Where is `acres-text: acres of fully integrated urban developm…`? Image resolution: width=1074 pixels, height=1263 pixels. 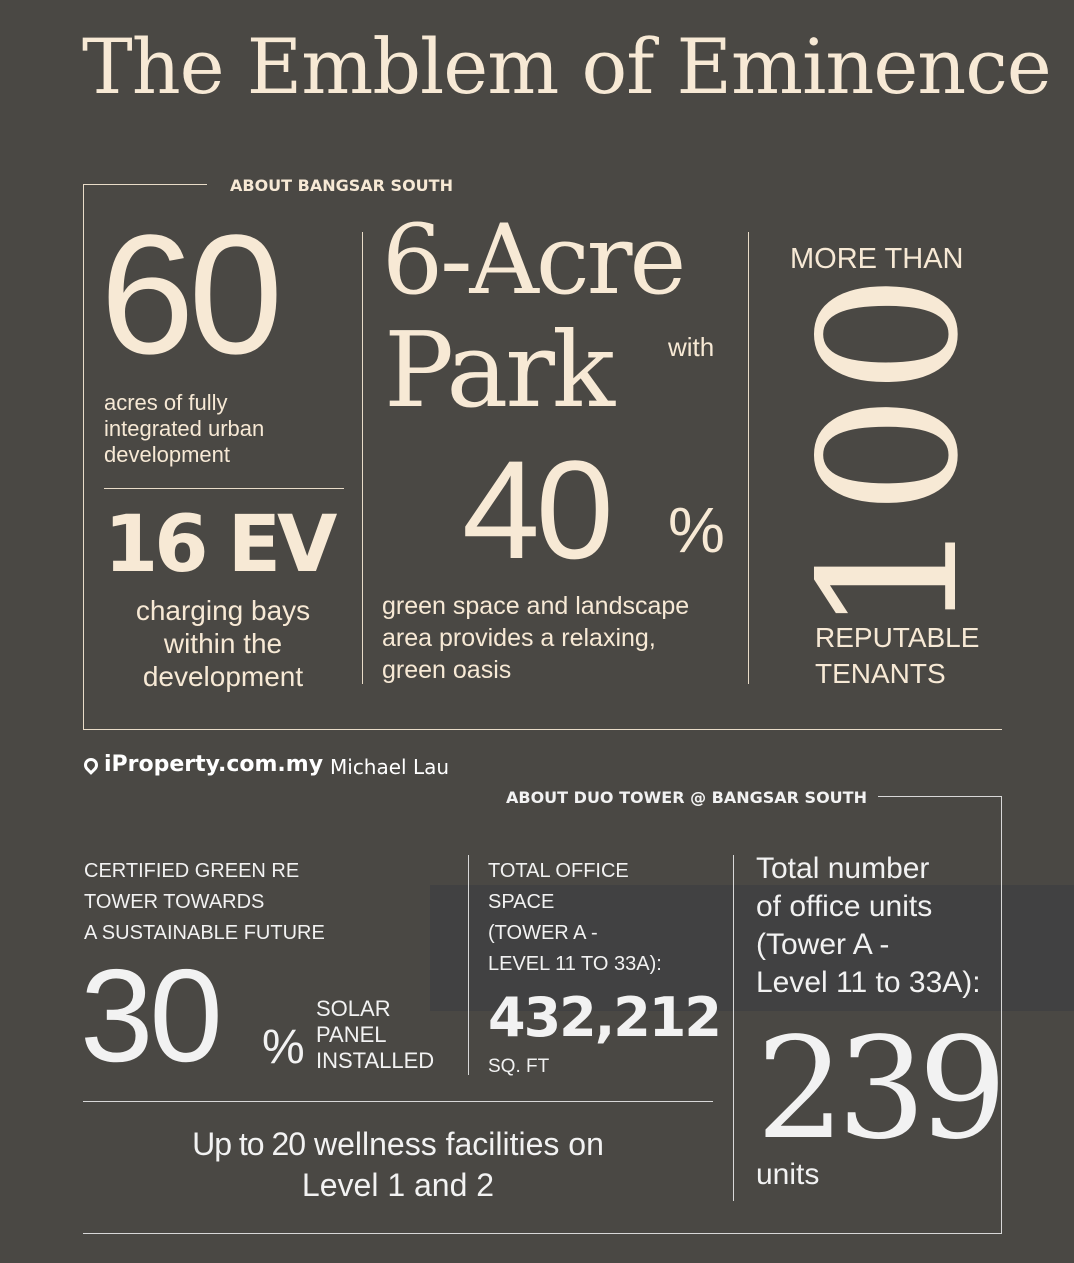 acres-text: acres of fully integrated urban developm… is located at coordinates (184, 429).